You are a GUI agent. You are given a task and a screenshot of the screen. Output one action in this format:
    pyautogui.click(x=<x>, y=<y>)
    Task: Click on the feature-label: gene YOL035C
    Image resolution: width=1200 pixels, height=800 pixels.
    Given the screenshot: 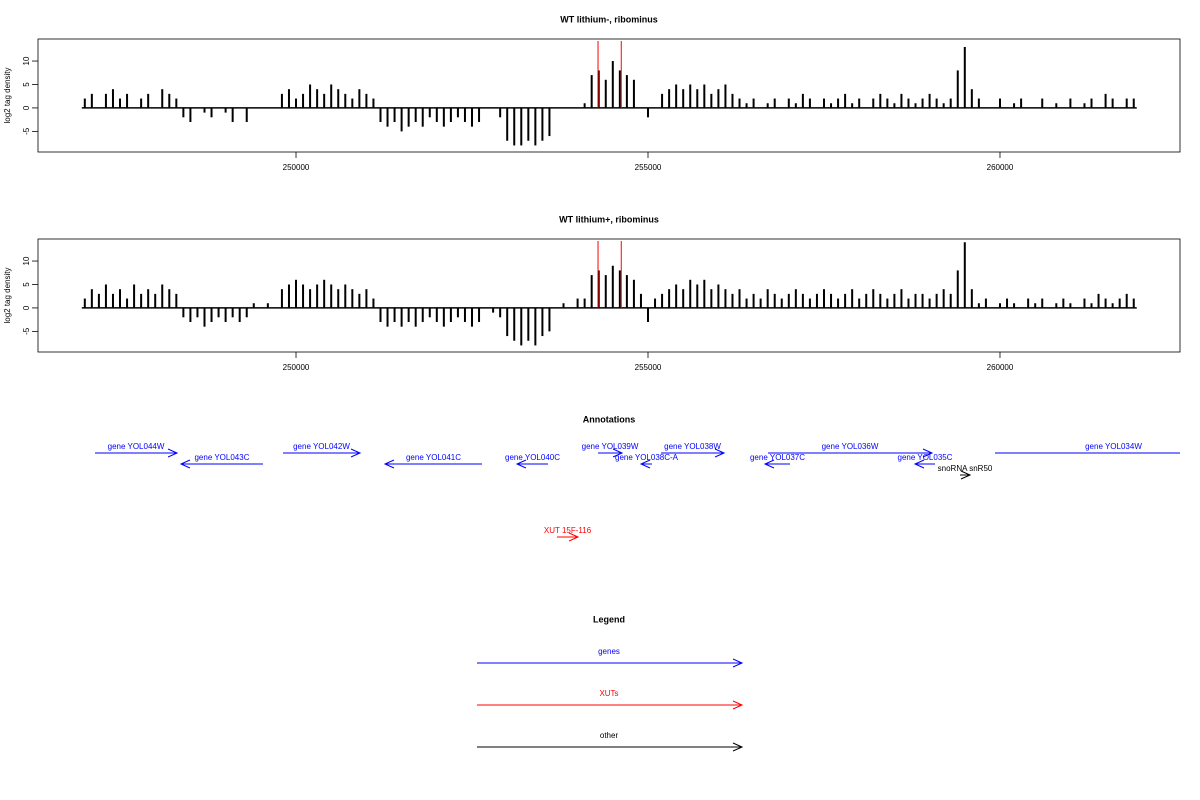 What is the action you would take?
    pyautogui.click(x=925, y=457)
    